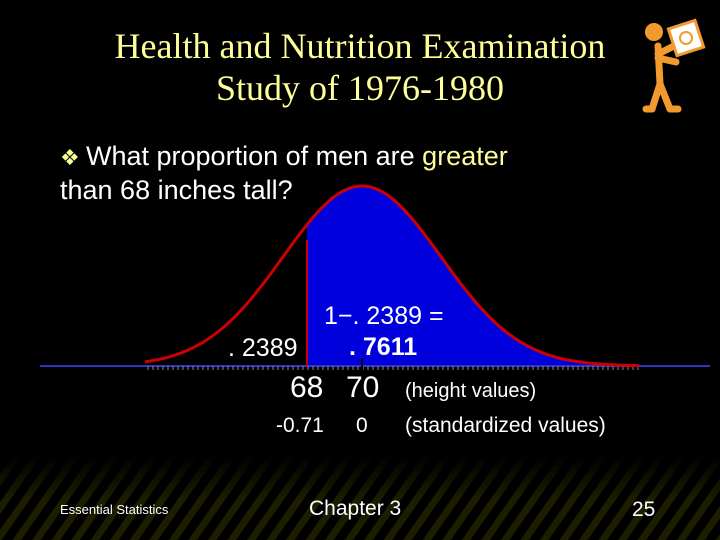 The image size is (720, 540). What do you see at coordinates (505, 425) in the screenshot?
I see `standardized-values-caption: (standardized values)` at bounding box center [505, 425].